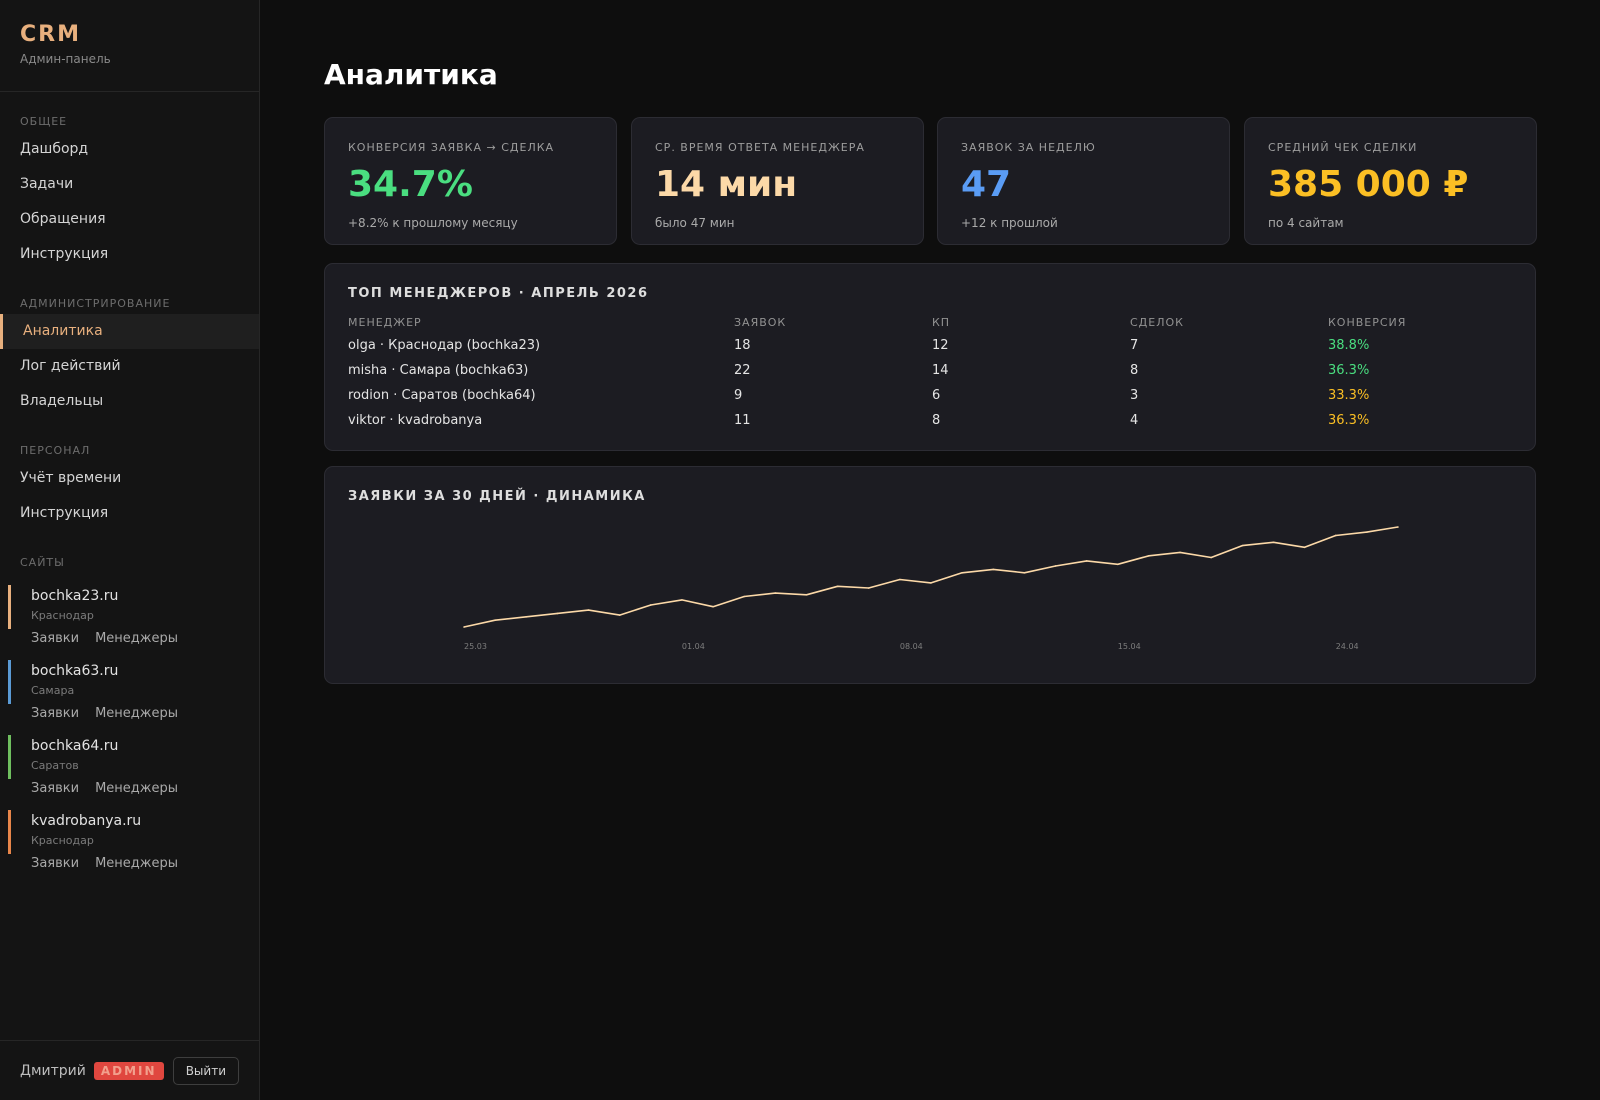 The height and width of the screenshot is (1100, 1600). I want to click on page-title: Аналитика, so click(411, 74).